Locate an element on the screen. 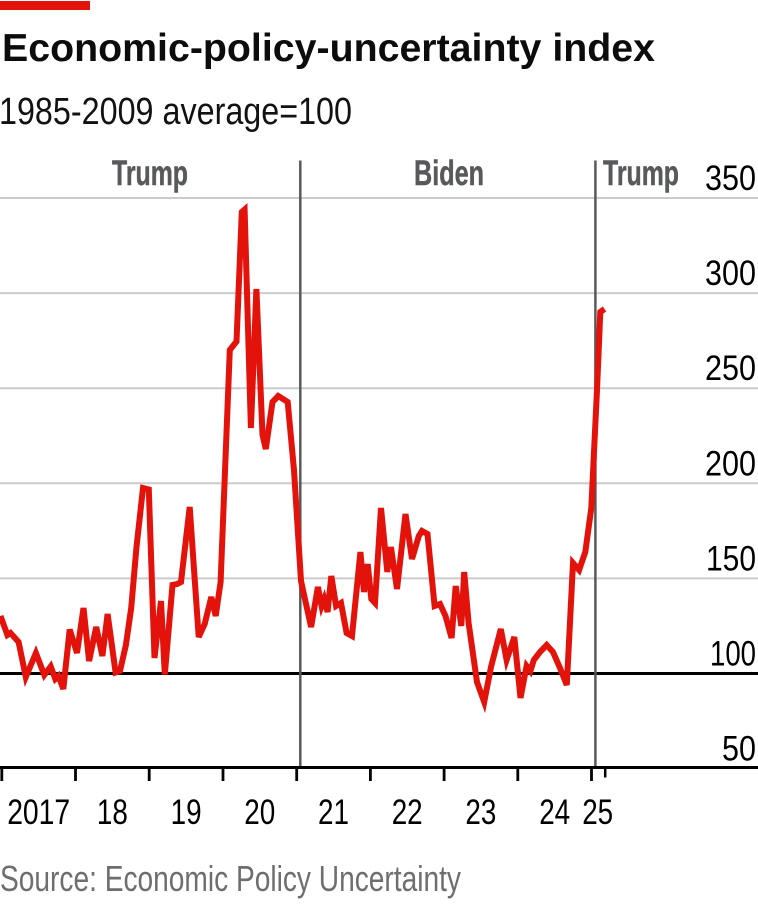 This screenshot has width=758, height=906. svg-text:Economic-policy-uncertainty in: Economic-policy-uncertainty index is located at coordinates (329, 48).